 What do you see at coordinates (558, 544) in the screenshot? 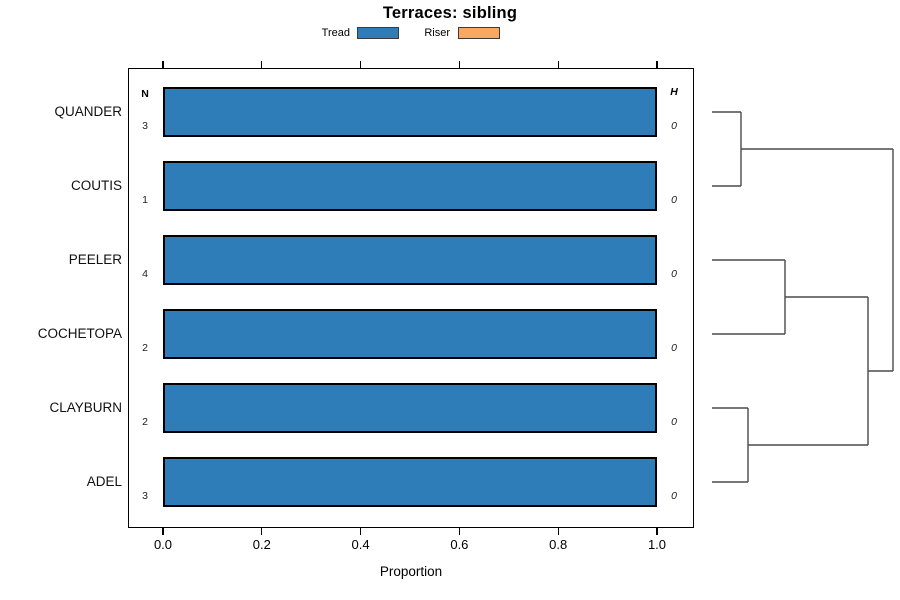
I see `x-tick-label: 0.8` at bounding box center [558, 544].